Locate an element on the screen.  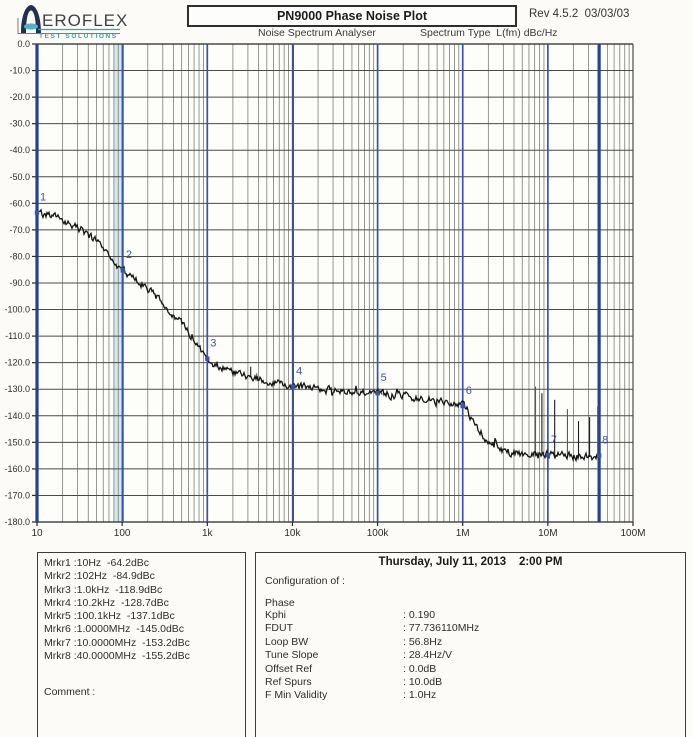
marker-readout-1: Mrkr1 :10Hz -64.2dBc is located at coordinates (97, 563).